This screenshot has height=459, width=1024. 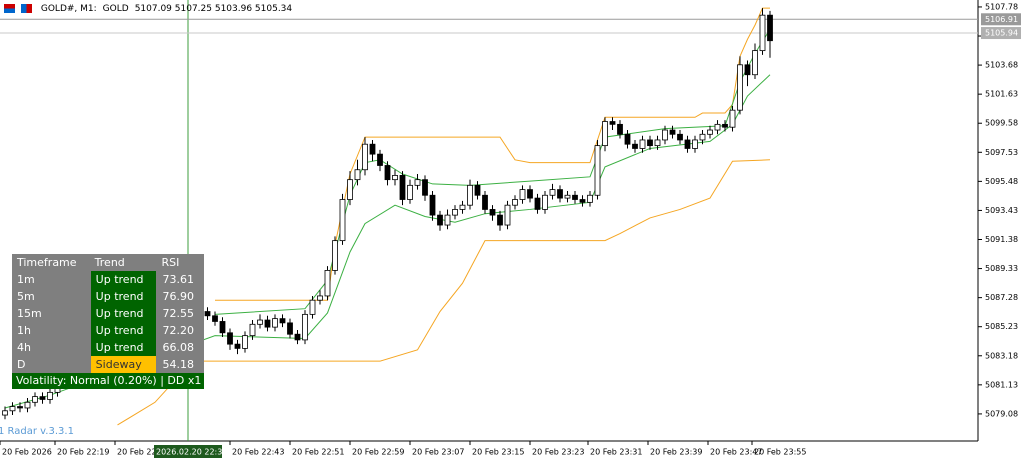 What do you see at coordinates (780, 452) in the screenshot?
I see `x-tick-label: 20 Feb 23:55` at bounding box center [780, 452].